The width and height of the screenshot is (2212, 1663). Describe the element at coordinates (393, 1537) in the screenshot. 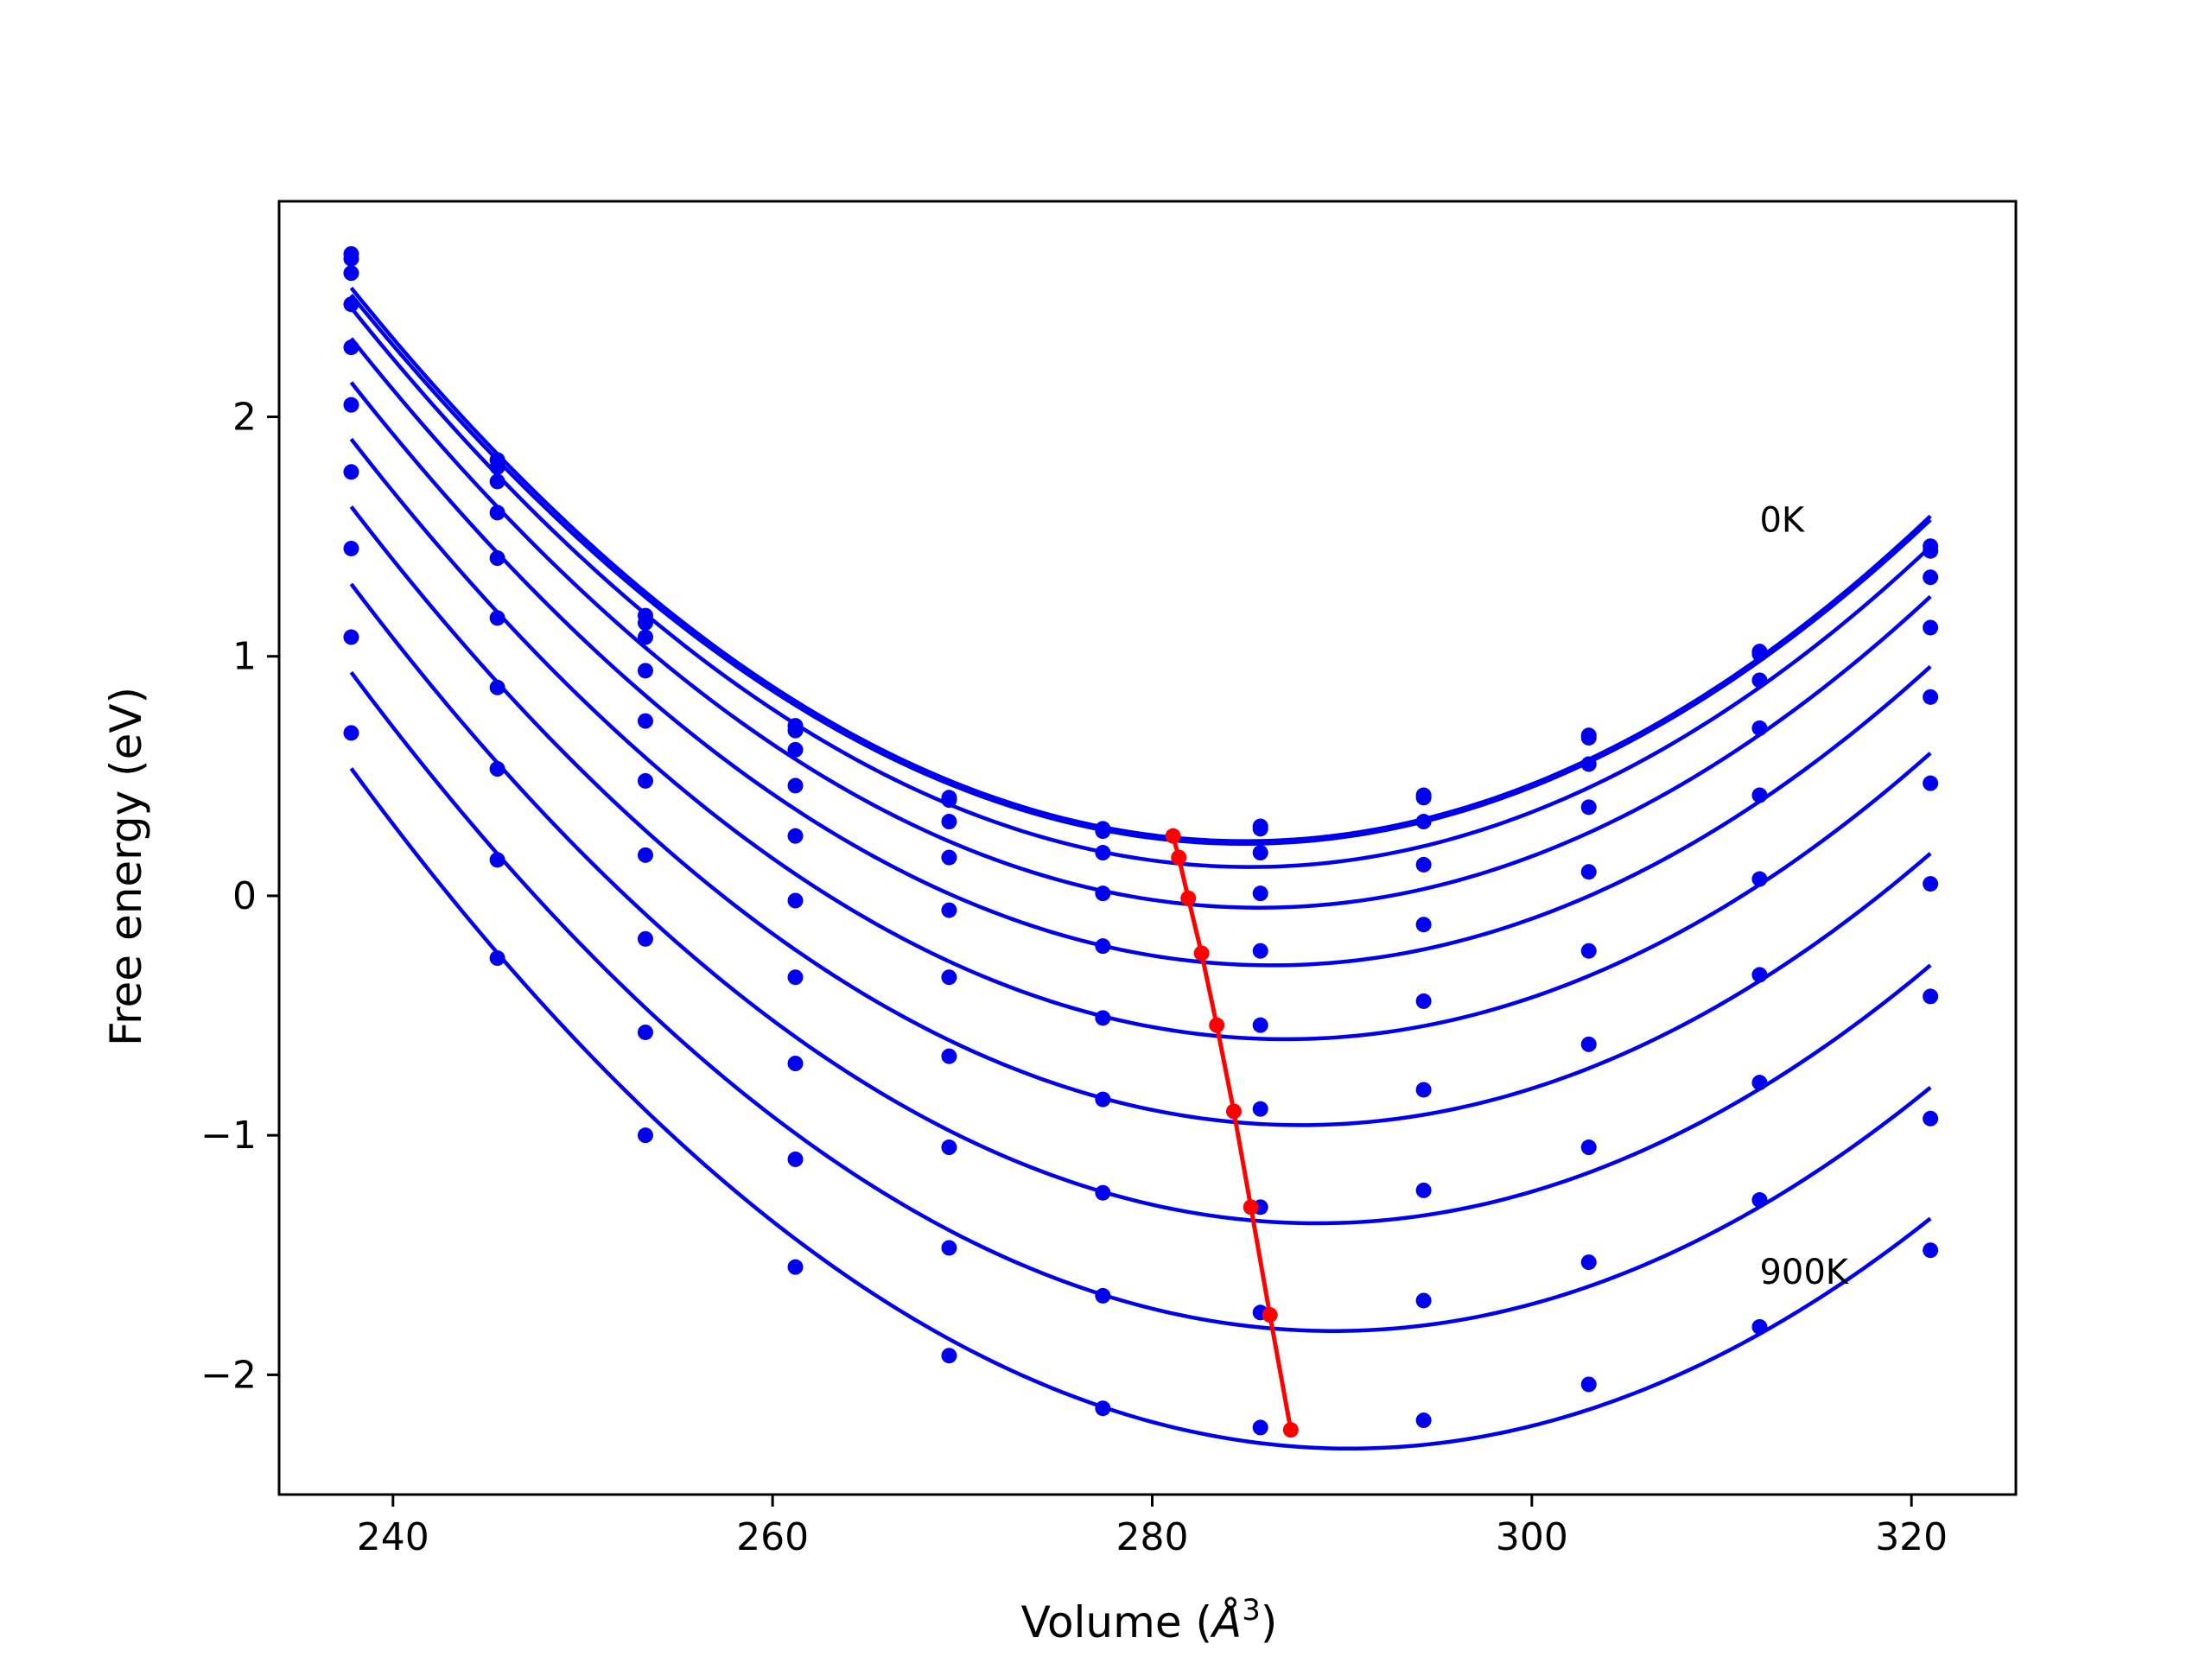

I see `x-tick-label-0: 240` at that location.